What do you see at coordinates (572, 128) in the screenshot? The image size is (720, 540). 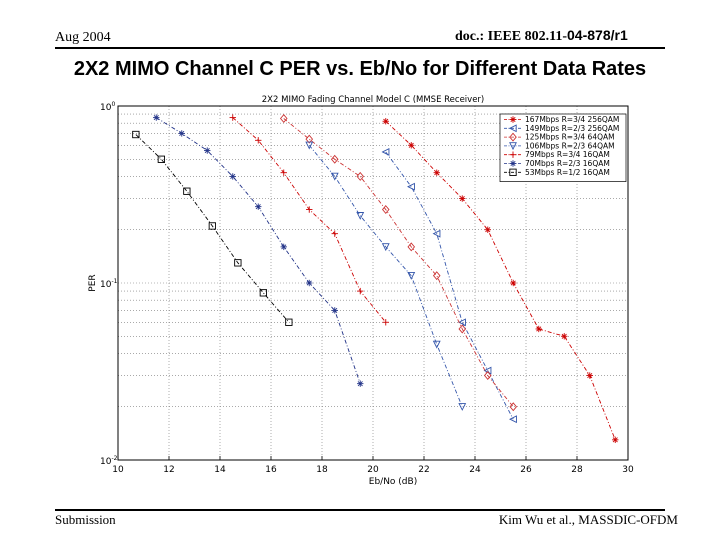 I see `legend-label: 149Mbps R=2/3 256QAM` at bounding box center [572, 128].